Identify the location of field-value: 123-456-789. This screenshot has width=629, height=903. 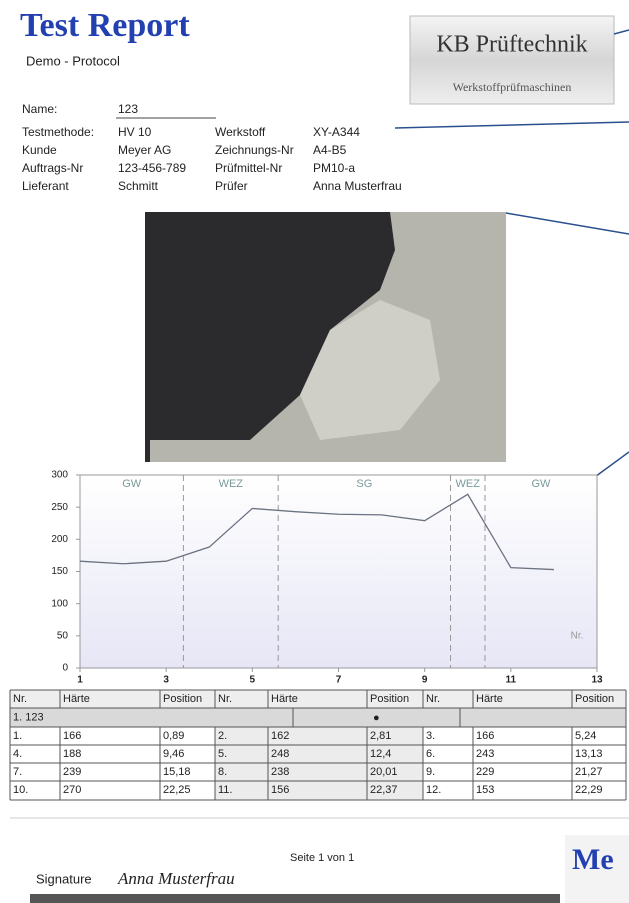
(152, 168).